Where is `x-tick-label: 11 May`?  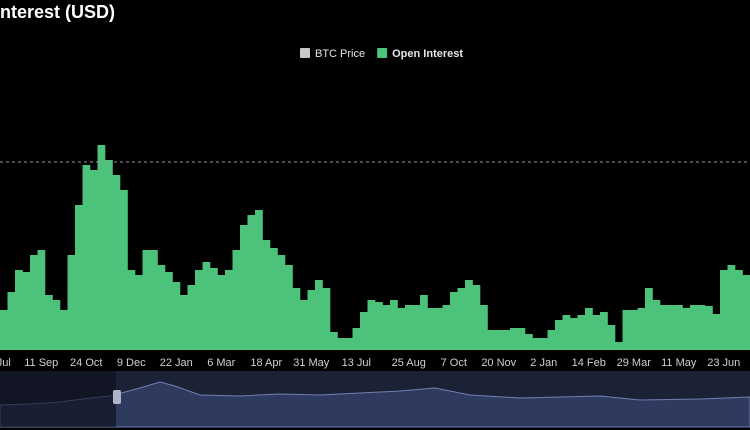 x-tick-label: 11 May is located at coordinates (679, 363).